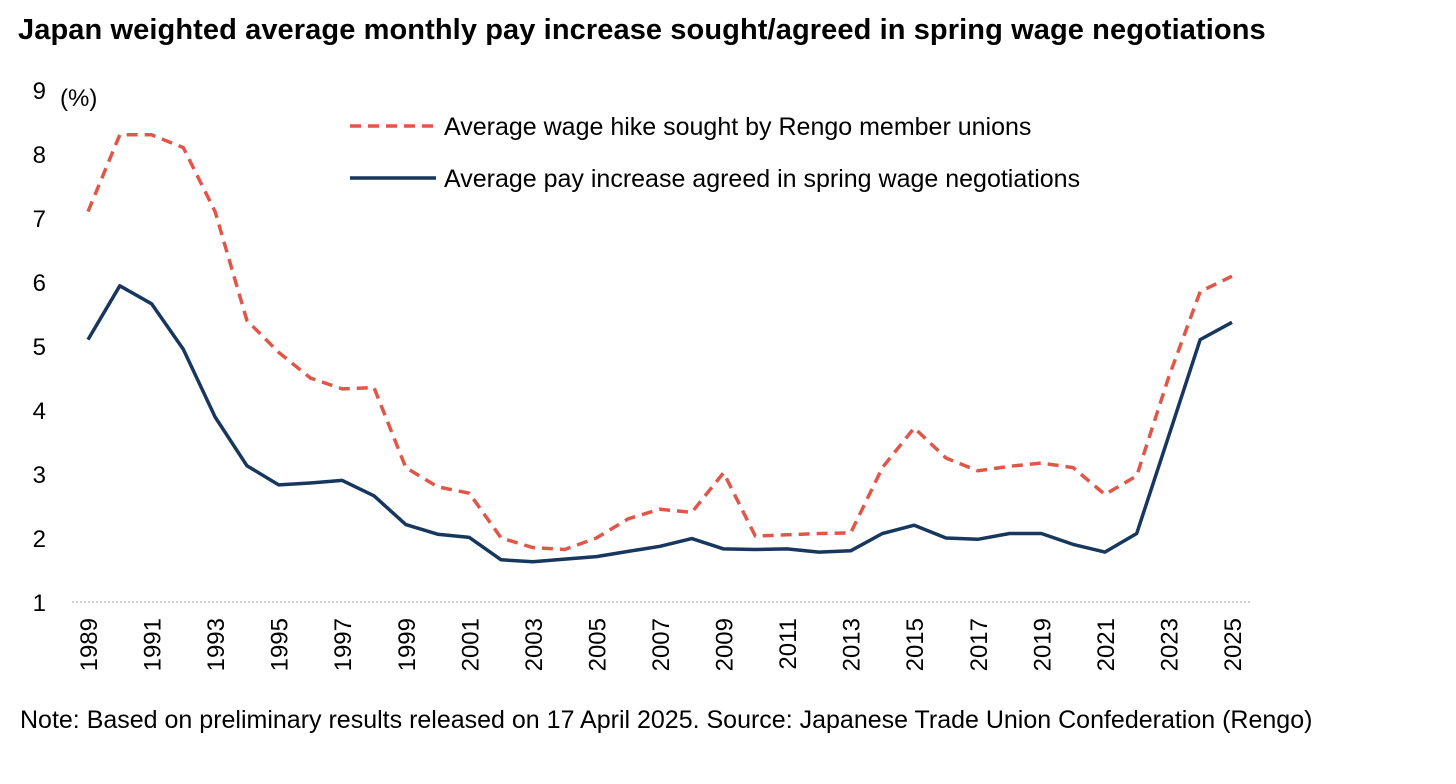 The height and width of the screenshot is (784, 1456). I want to click on y-axis-ticks: 1 2 3 4 5 6 7 8 9, so click(39, 347).